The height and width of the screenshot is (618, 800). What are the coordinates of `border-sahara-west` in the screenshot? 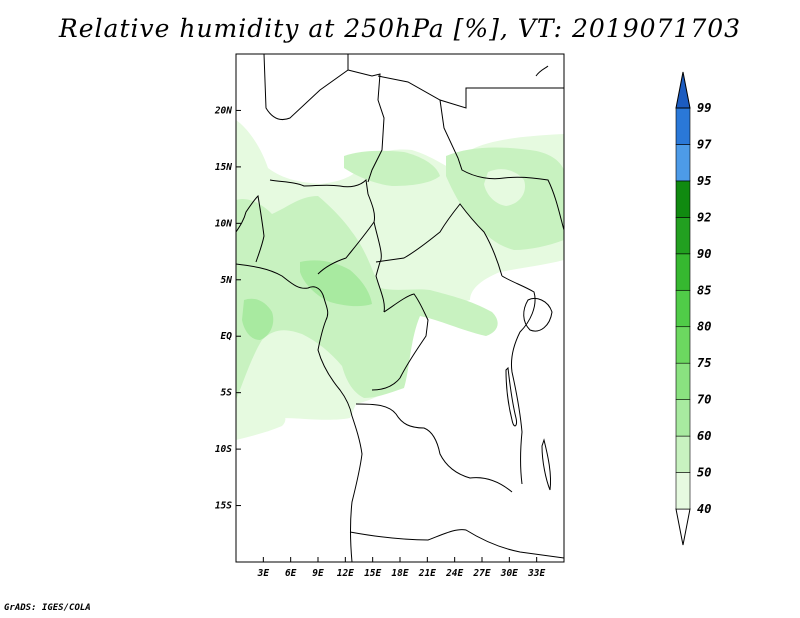 It's located at (306, 87).